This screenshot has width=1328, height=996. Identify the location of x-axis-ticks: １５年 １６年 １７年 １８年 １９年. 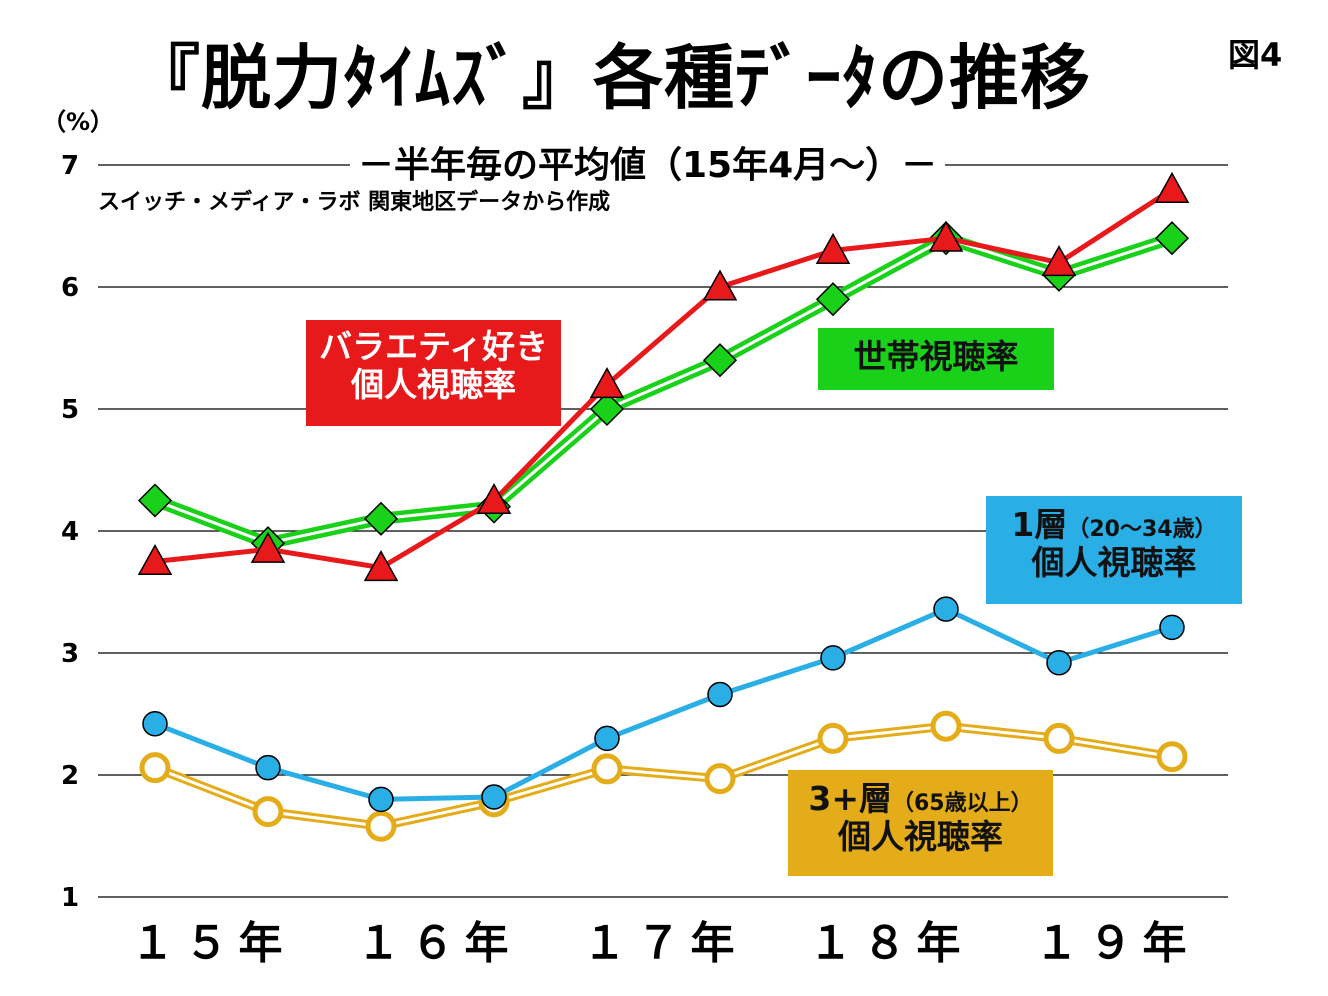
(664, 943).